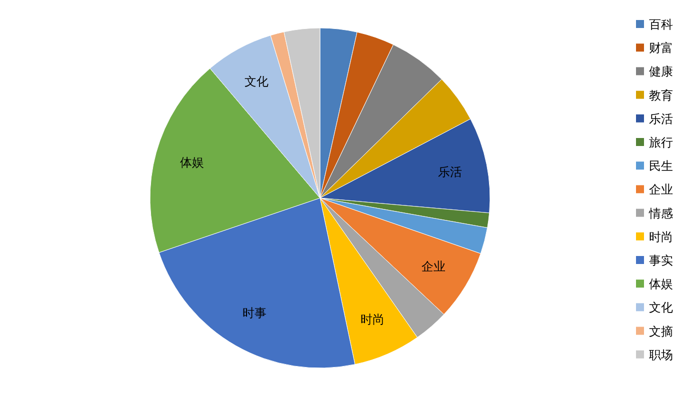  I want to click on legend-label: 企业, so click(661, 189).